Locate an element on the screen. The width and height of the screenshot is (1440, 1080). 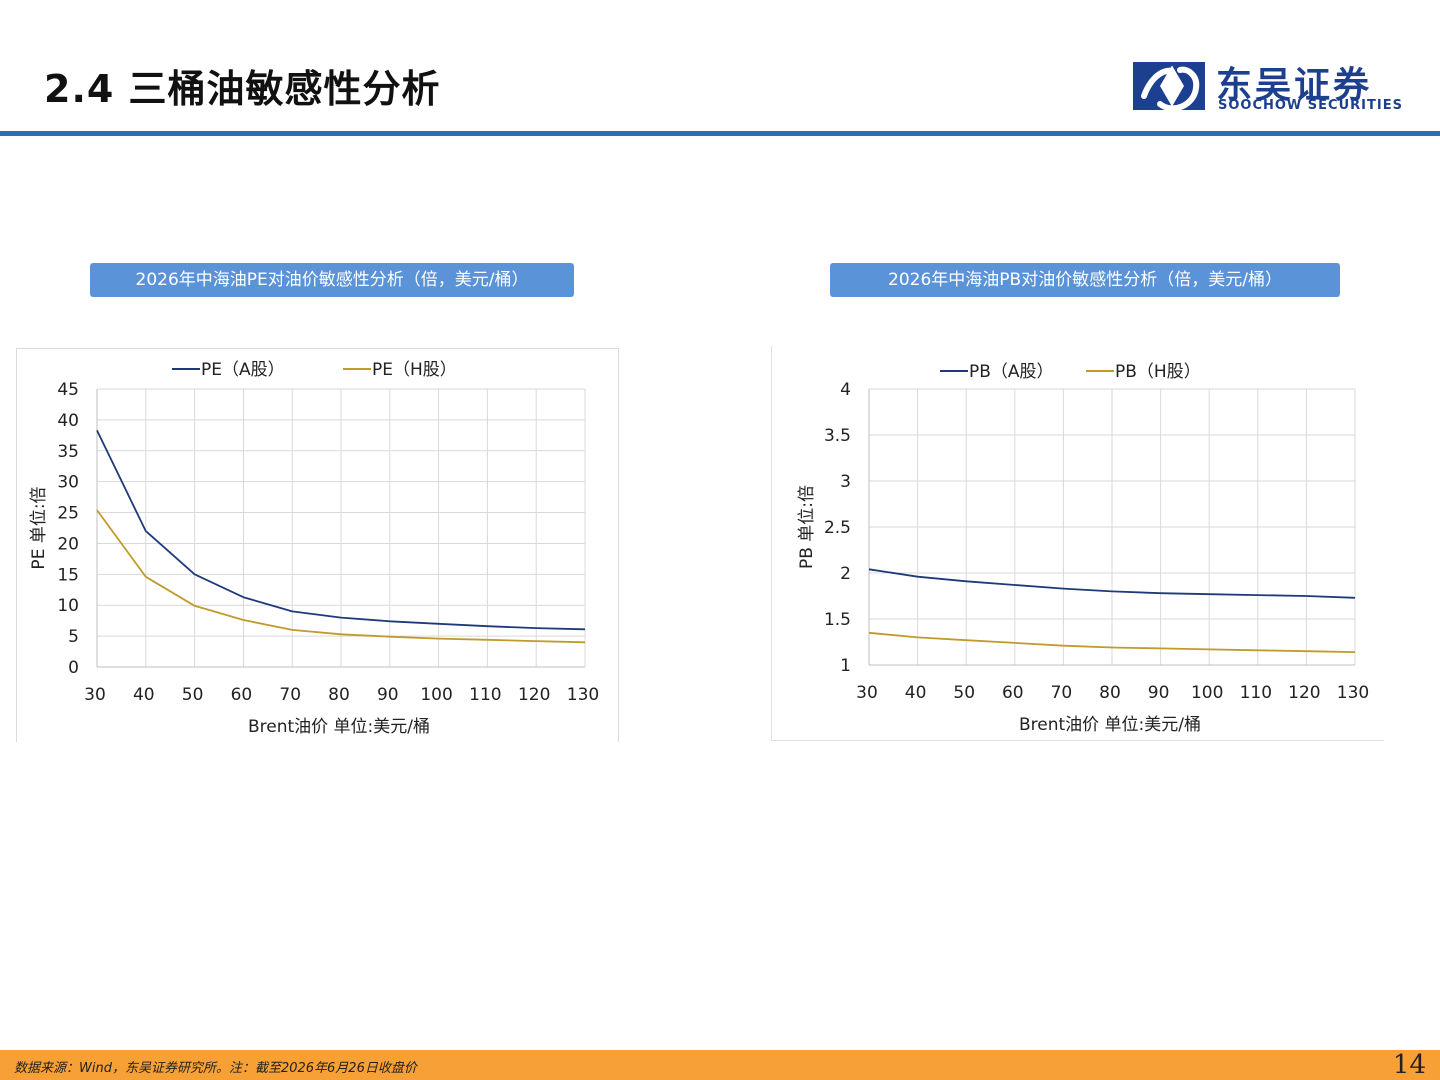
y-tick-label: 1.5 is located at coordinates (837, 620).